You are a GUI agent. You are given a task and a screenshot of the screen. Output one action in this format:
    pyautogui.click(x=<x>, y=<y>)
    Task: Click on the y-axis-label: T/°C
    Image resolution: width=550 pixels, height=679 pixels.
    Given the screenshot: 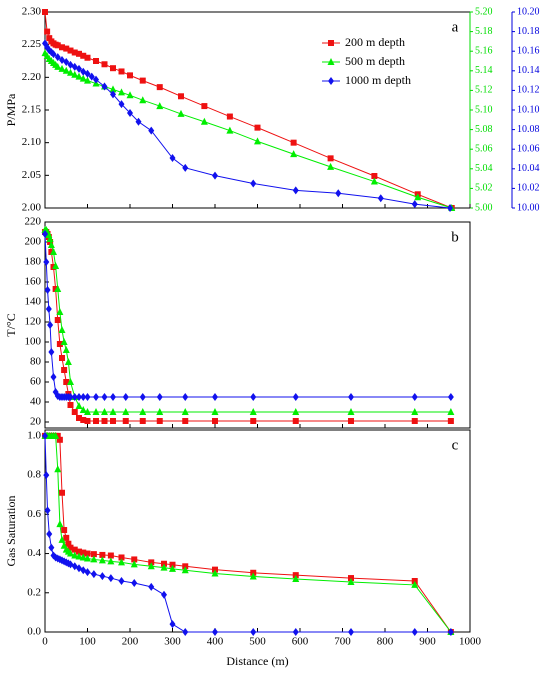 What is the action you would take?
    pyautogui.click(x=11, y=324)
    